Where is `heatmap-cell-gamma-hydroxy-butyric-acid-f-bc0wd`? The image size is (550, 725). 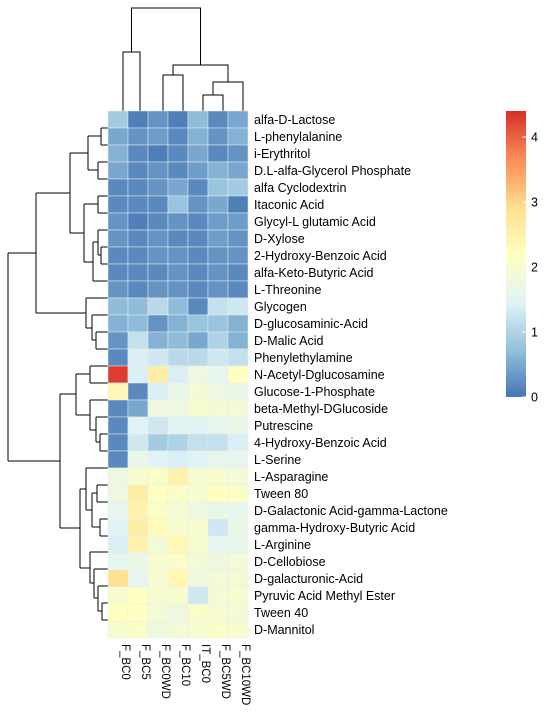 heatmap-cell-gamma-hydroxy-butyric-acid-f-bc0wd is located at coordinates (158, 527).